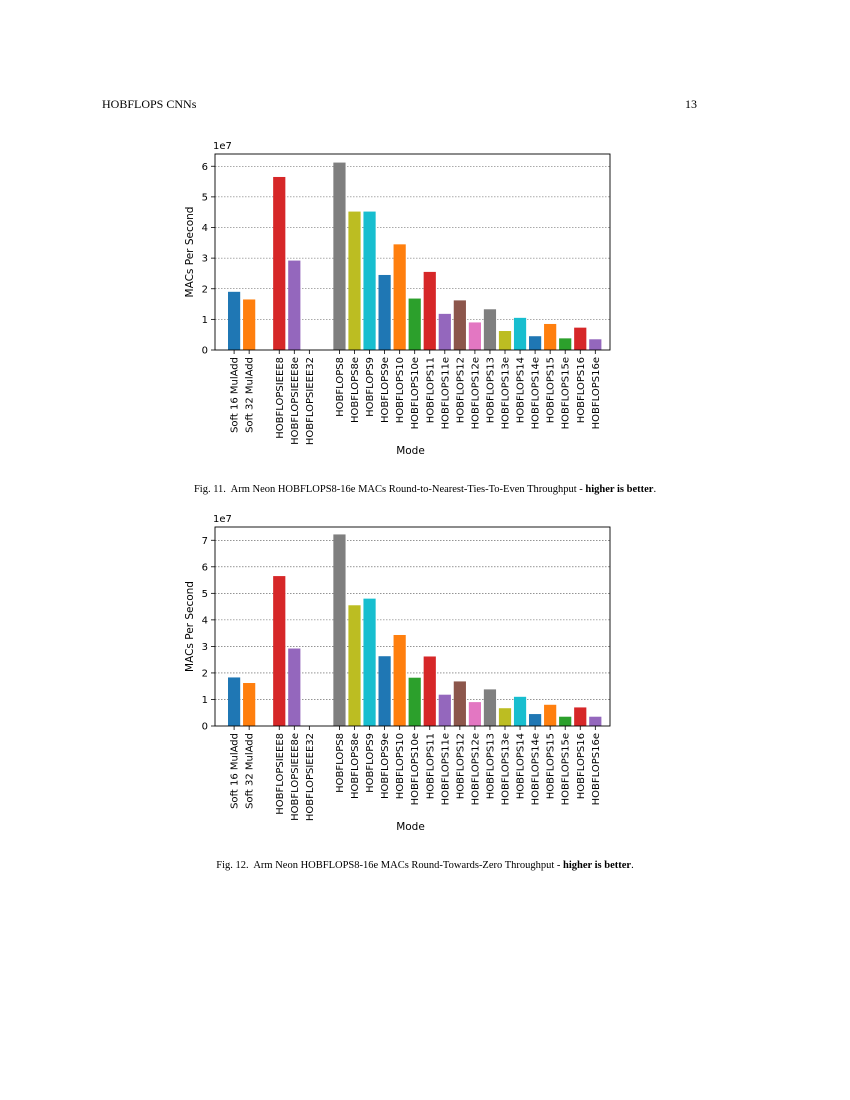  Describe the element at coordinates (205, 567) in the screenshot. I see `y-tick-label: 6` at that location.